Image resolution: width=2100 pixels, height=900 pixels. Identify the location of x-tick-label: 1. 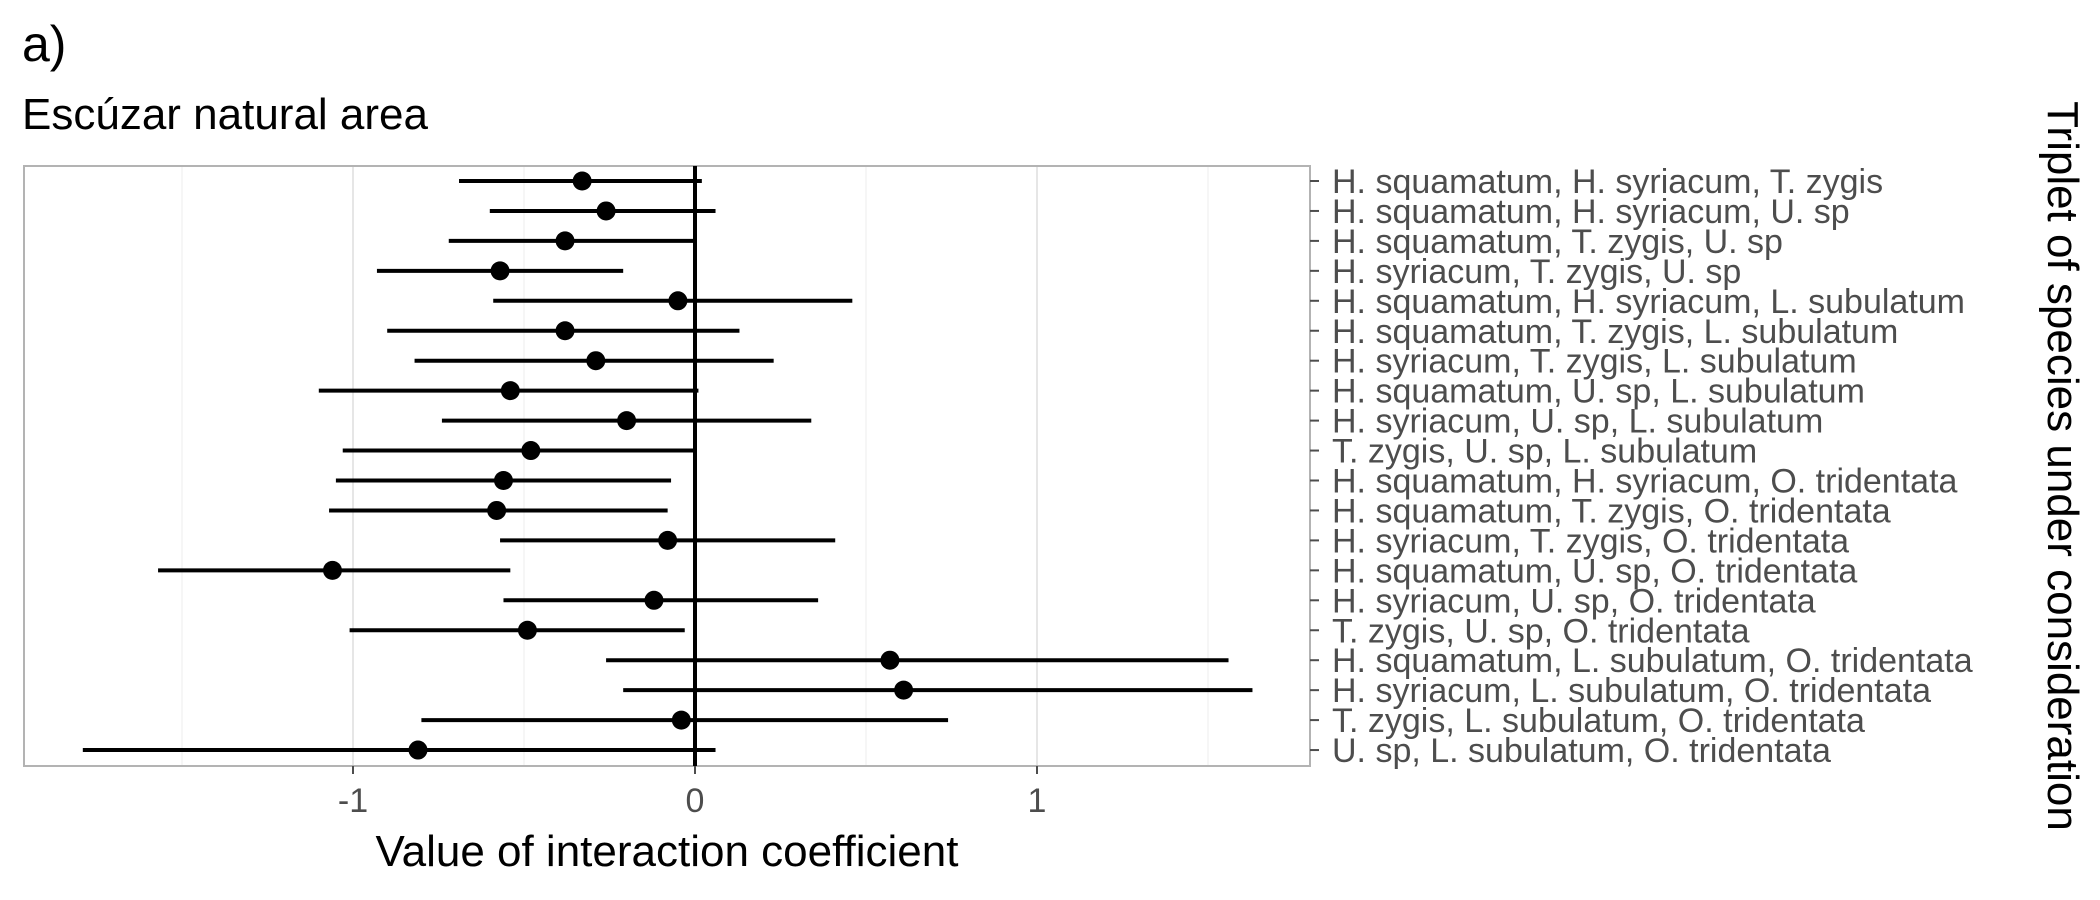
(1037, 801).